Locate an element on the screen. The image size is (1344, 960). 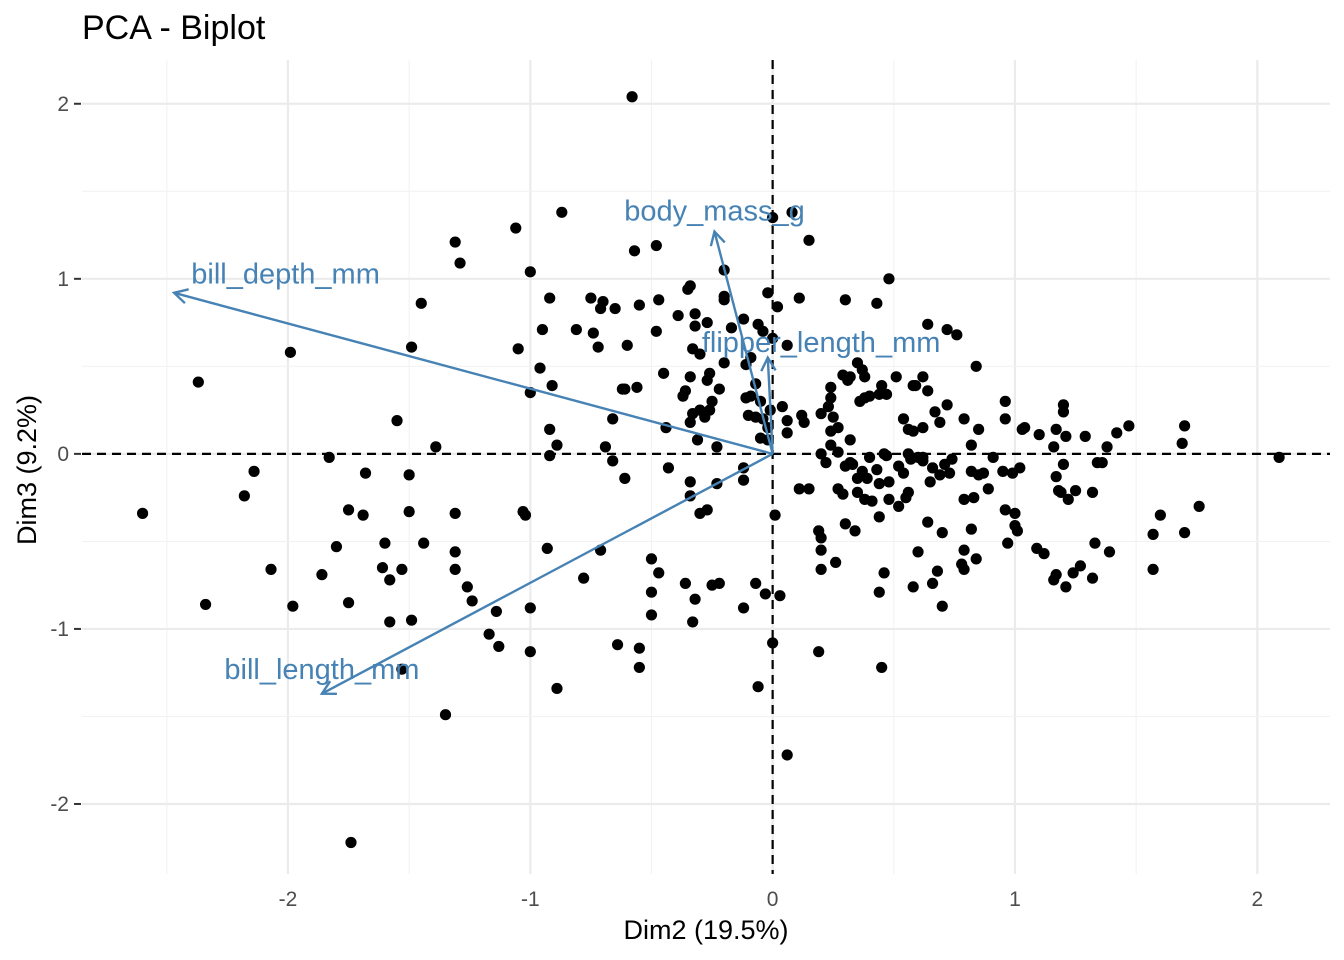
x-tick-label-4: 2 is located at coordinates (1257, 899).